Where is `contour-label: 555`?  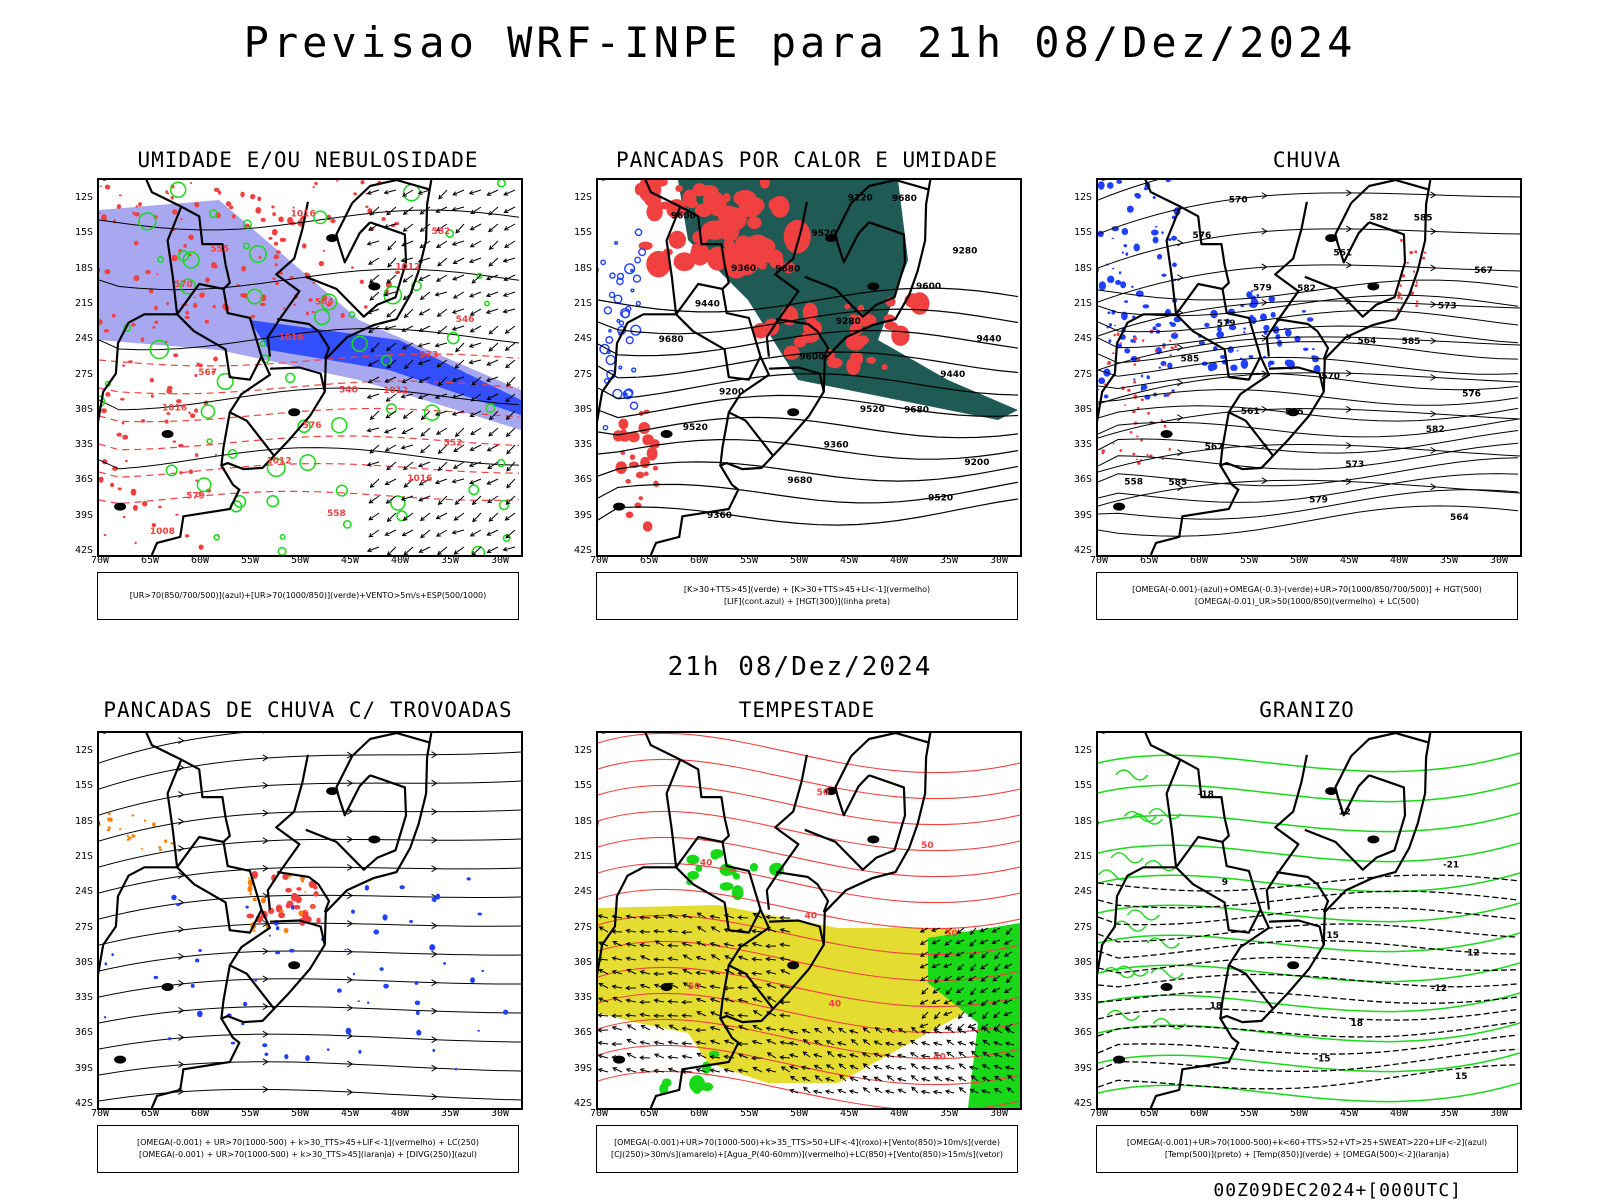
contour-label: 555 is located at coordinates (219, 250).